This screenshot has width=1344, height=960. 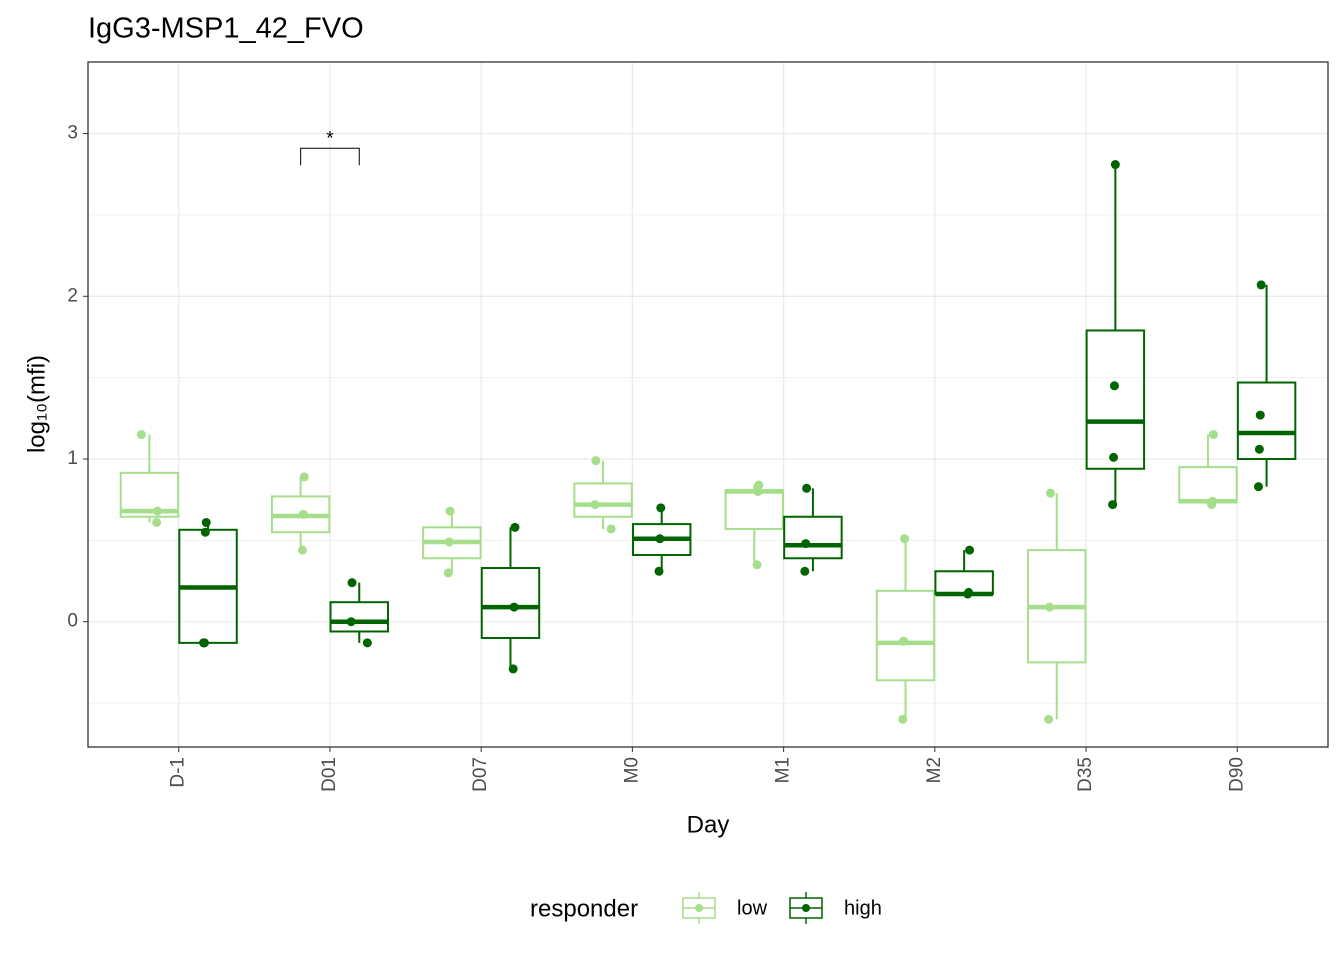 What do you see at coordinates (330, 156) in the screenshot?
I see `significance-bracket` at bounding box center [330, 156].